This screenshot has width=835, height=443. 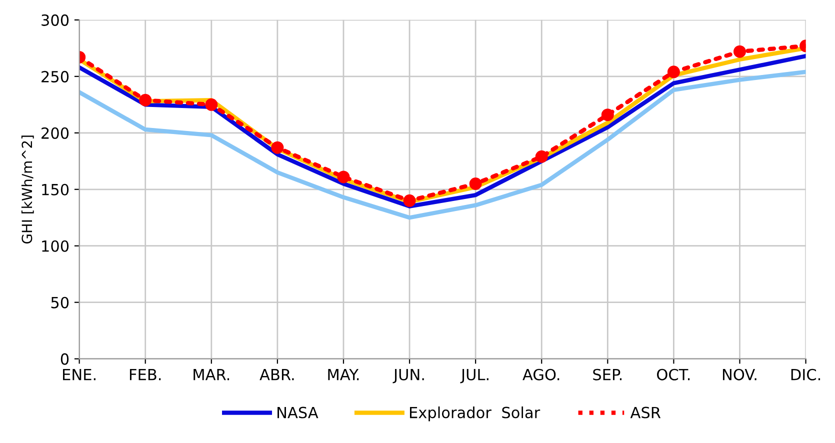 What do you see at coordinates (79, 374) in the screenshot?
I see `x-tick-label: ENE.` at bounding box center [79, 374].